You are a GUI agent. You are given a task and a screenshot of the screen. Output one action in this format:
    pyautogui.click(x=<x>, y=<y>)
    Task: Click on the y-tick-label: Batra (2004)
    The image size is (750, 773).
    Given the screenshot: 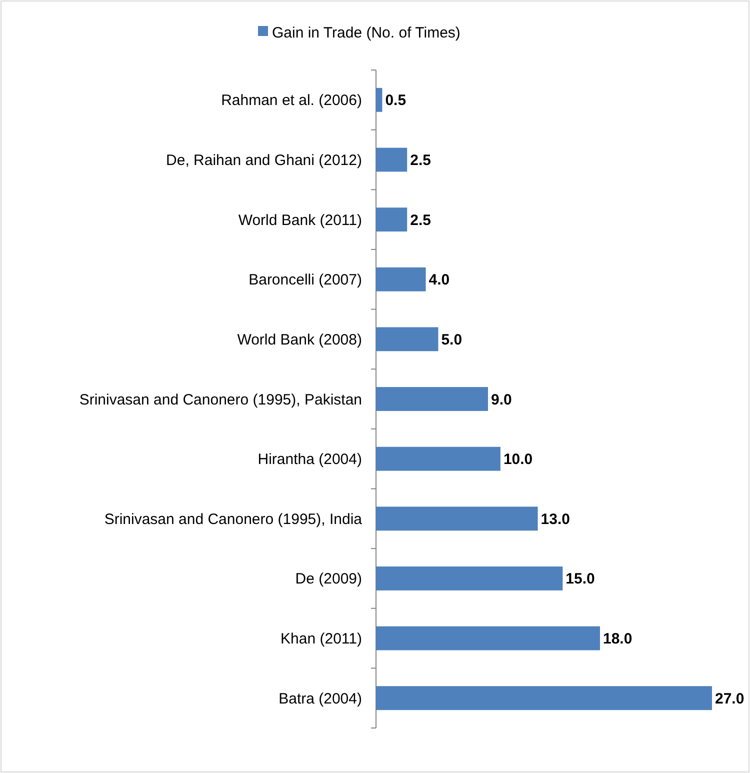 What is the action you would take?
    pyautogui.click(x=320, y=699)
    